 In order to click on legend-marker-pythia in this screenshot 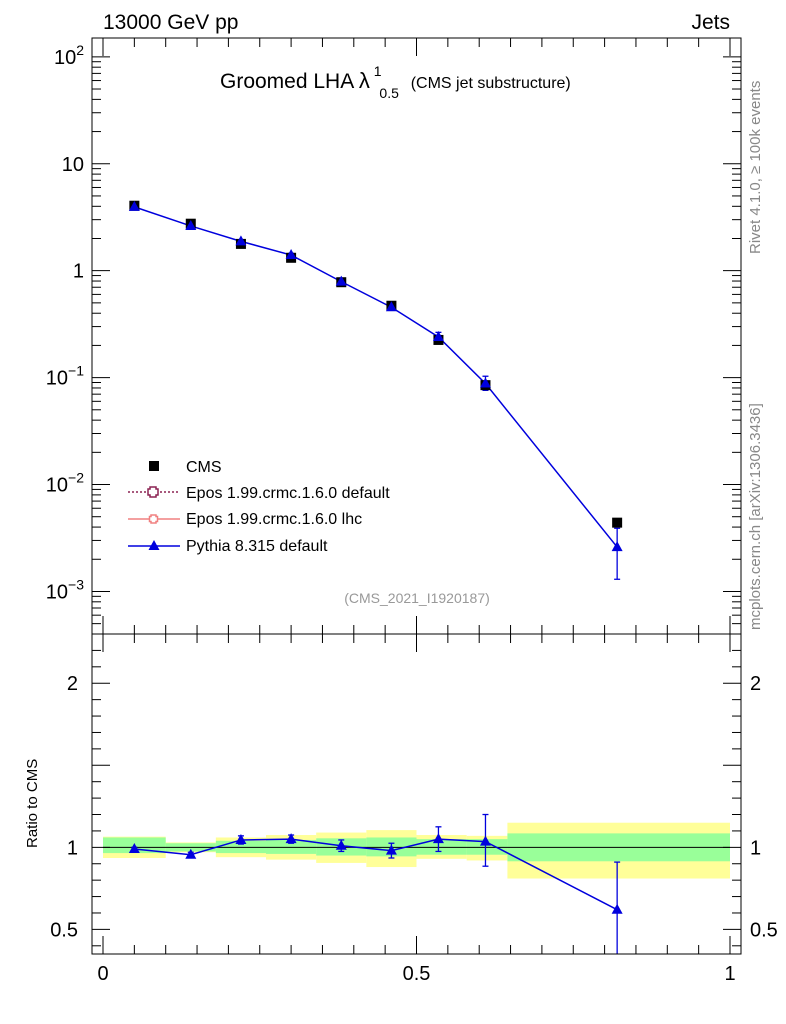, I will do `click(154, 545)`.